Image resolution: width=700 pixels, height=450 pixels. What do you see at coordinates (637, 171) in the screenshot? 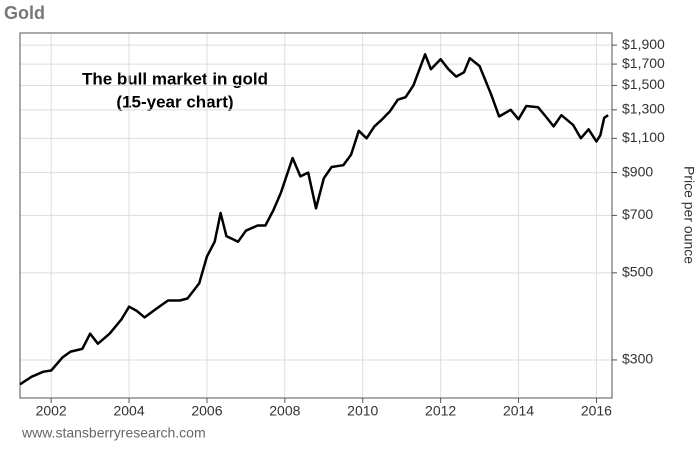
I see `y-tick-label: $900` at bounding box center [637, 171].